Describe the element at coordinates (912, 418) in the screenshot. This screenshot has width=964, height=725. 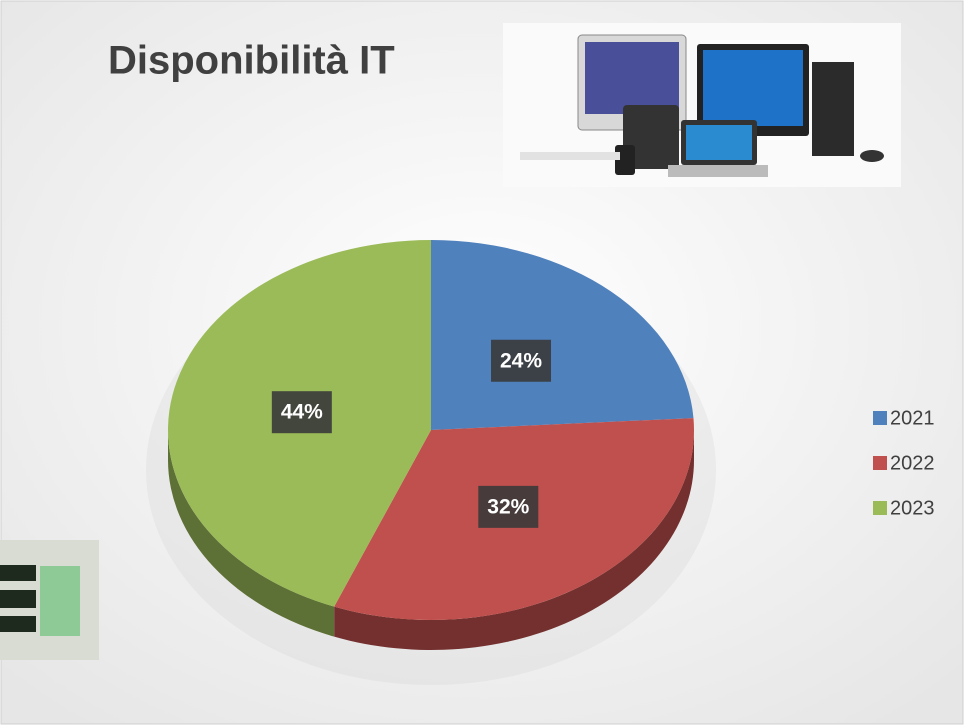
I see `legend-label: 2021` at that location.